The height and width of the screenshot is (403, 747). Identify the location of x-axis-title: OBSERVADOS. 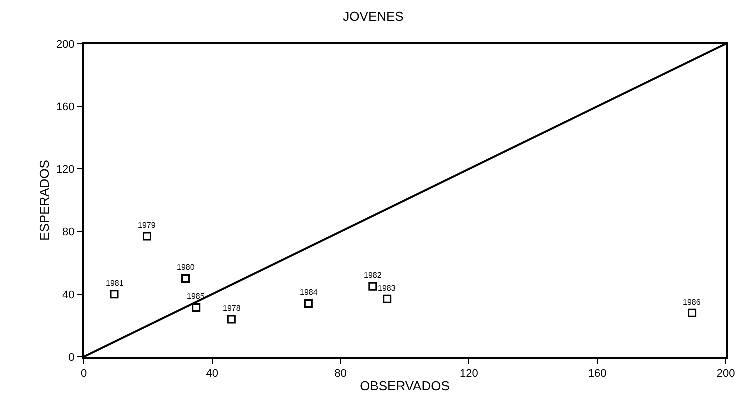
(405, 386).